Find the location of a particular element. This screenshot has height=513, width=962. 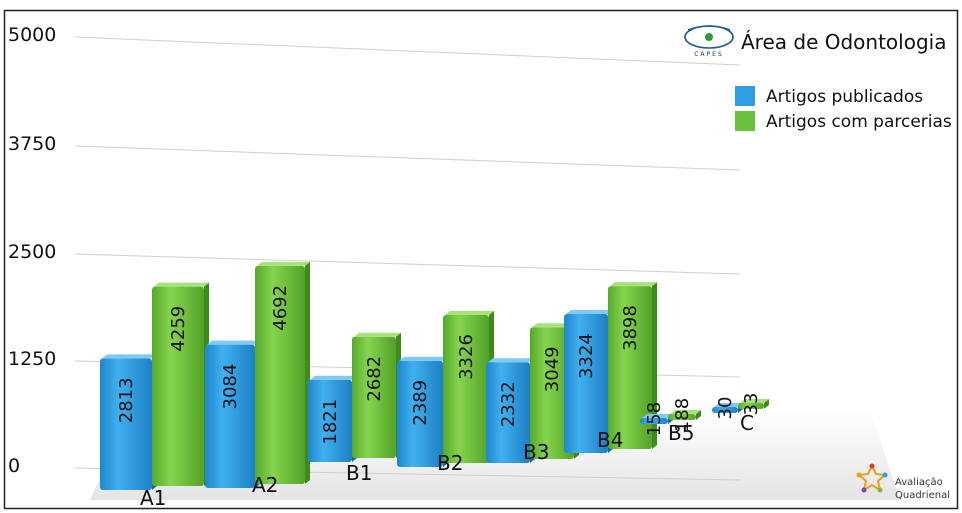

data-label: 30 is located at coordinates (725, 408).